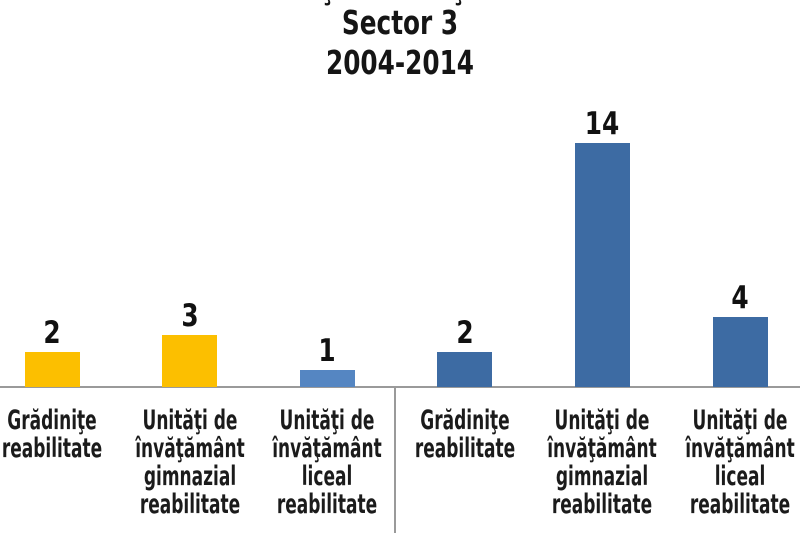  I want to click on group-divider-line, so click(395, 460).